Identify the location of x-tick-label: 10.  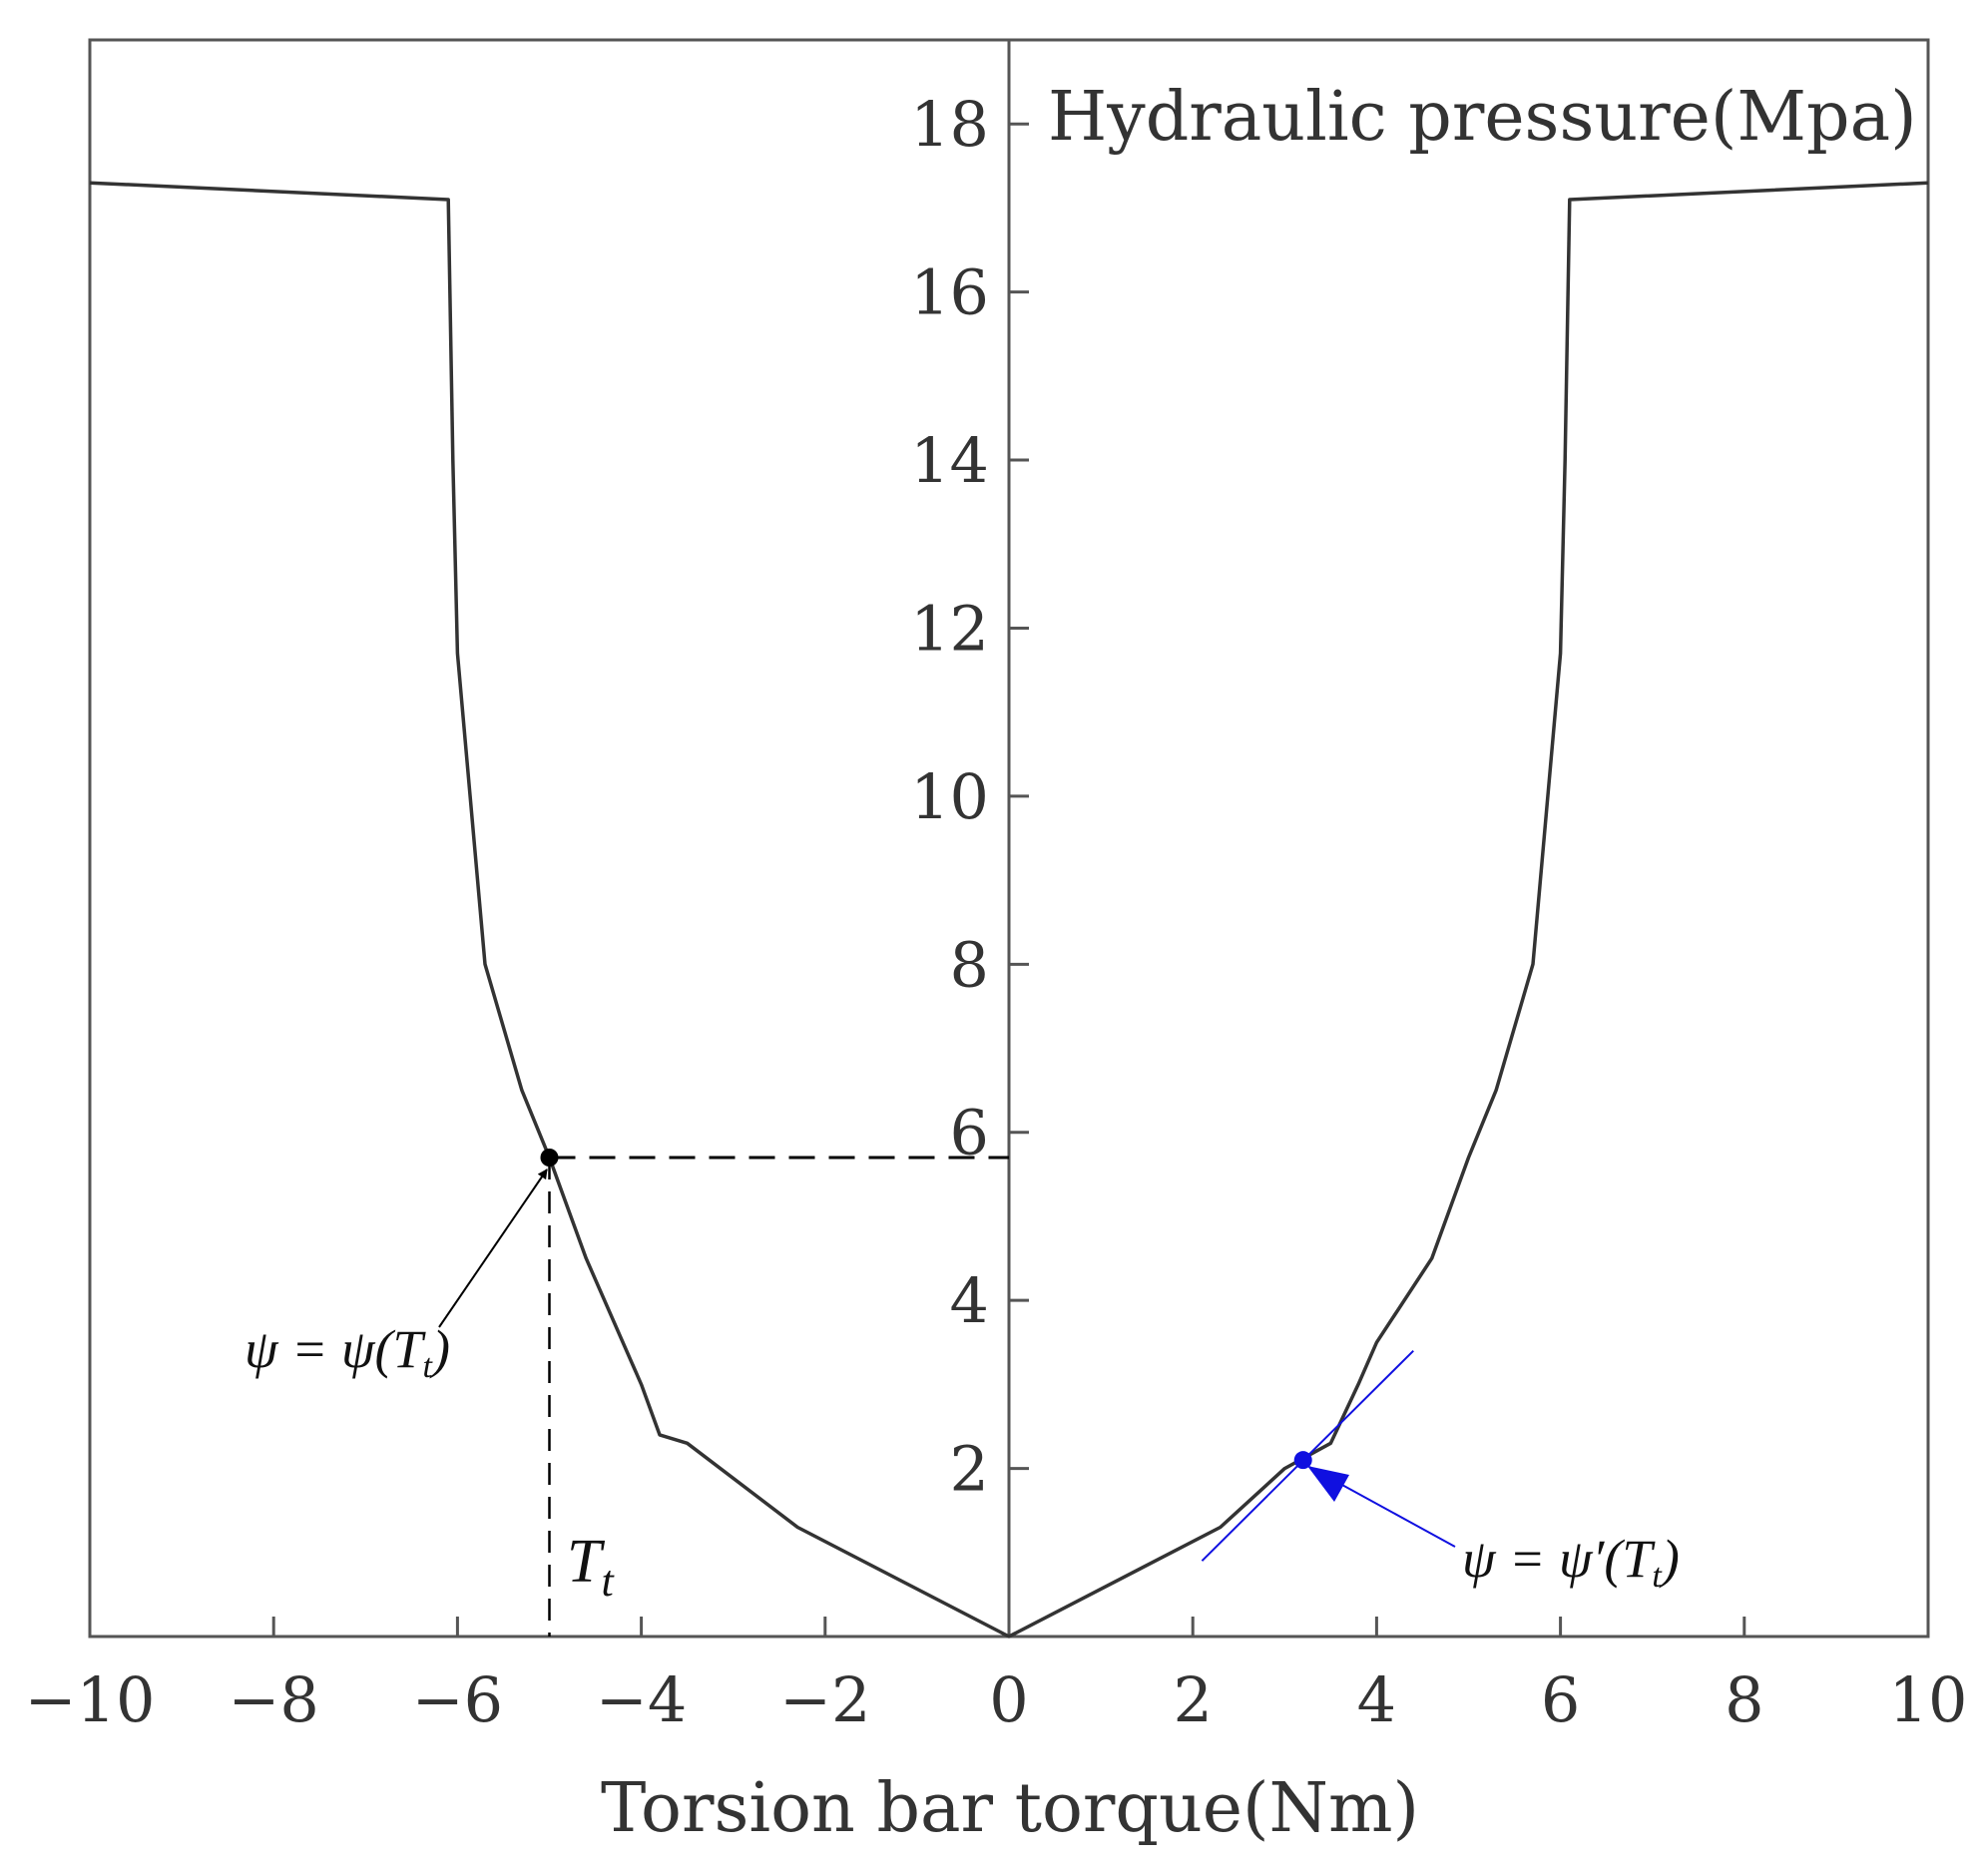
(1929, 1699).